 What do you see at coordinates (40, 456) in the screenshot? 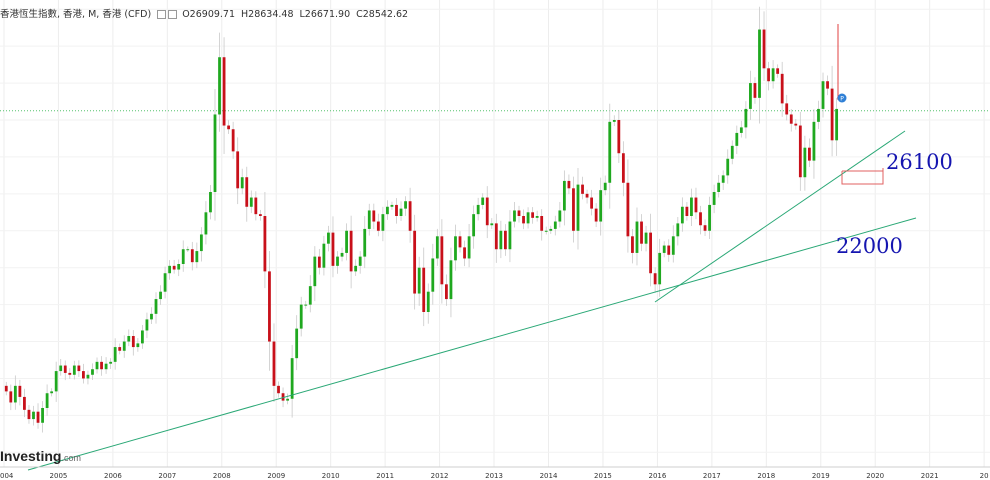
I see `investing-logo: Investing.com` at bounding box center [40, 456].